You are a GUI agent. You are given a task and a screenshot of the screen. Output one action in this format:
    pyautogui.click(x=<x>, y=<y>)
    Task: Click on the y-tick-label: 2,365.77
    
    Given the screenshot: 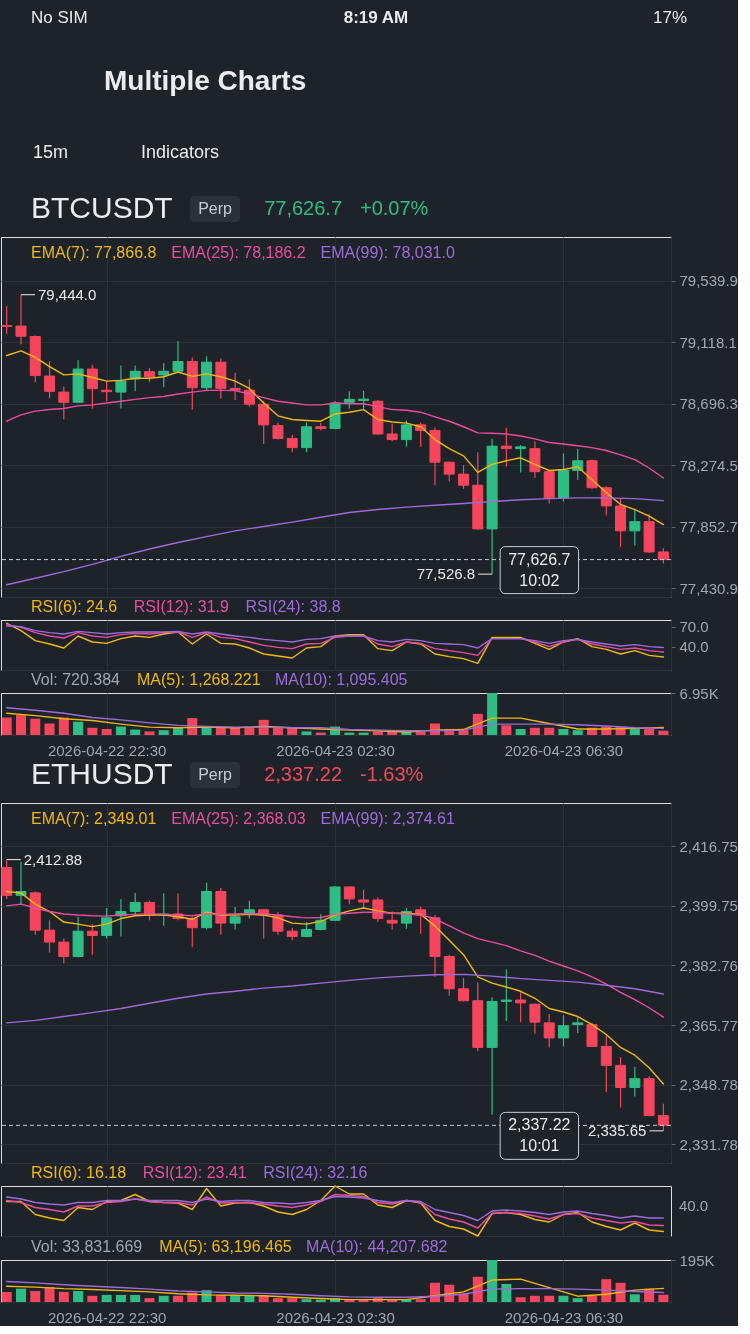 What is the action you would take?
    pyautogui.click(x=708, y=1025)
    